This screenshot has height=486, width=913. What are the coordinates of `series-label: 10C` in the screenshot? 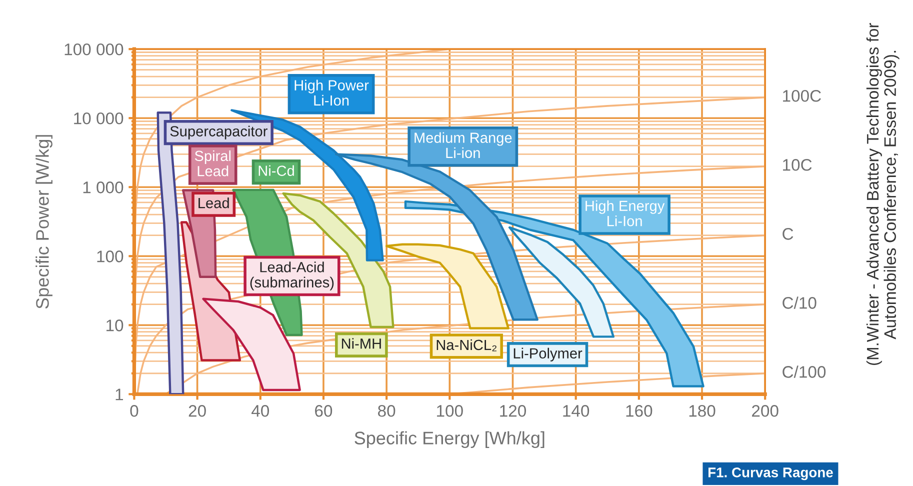 It's located at (797, 165).